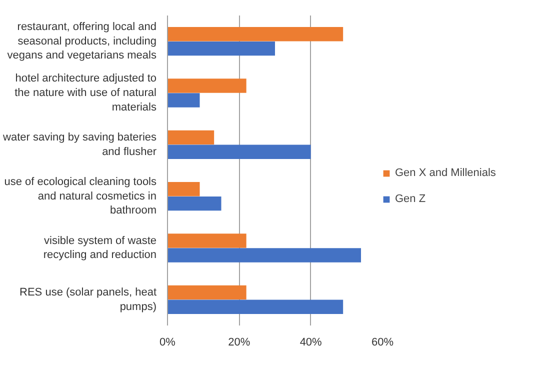  Describe the element at coordinates (88, 299) in the screenshot. I see `y-tick-label: RES use (solar panels, heat pumps)` at that location.